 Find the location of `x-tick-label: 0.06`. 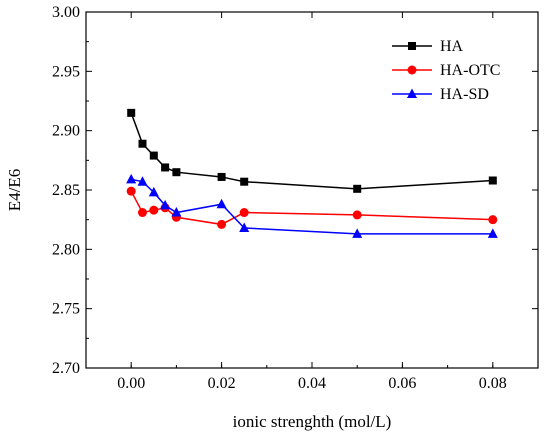

x-tick-label: 0.06 is located at coordinates (402, 383).